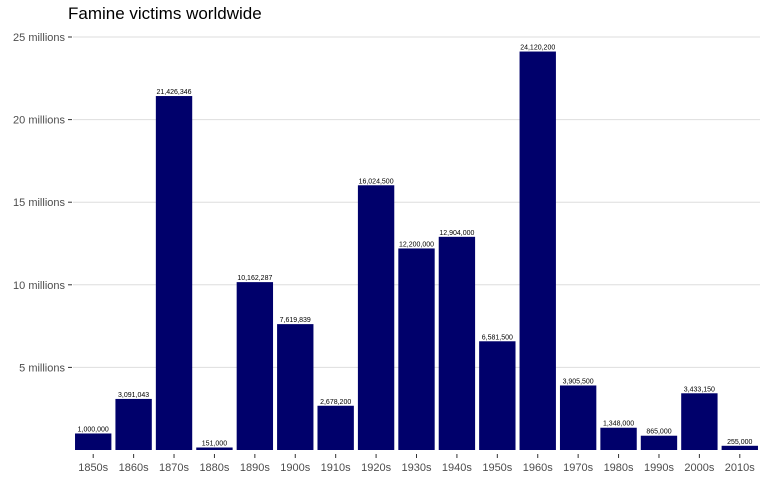 This screenshot has width=771, height=495. What do you see at coordinates (456, 233) in the screenshot?
I see `data-label-1940s: 12,904,000` at bounding box center [456, 233].